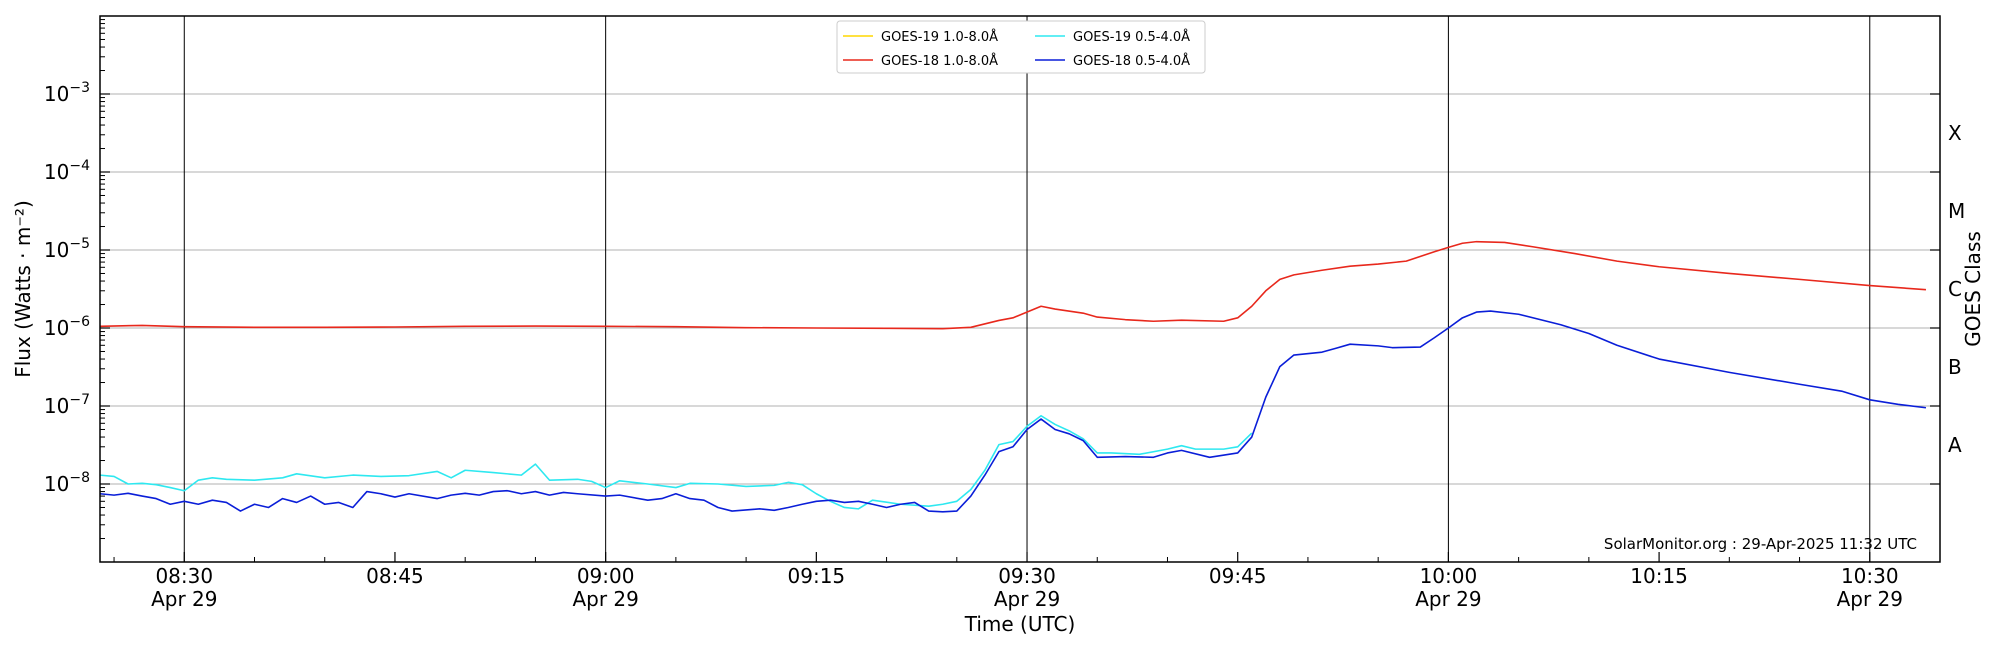 This screenshot has height=650, width=2000. What do you see at coordinates (1870, 576) in the screenshot?
I see `x-tick-label: 10:30` at bounding box center [1870, 576].